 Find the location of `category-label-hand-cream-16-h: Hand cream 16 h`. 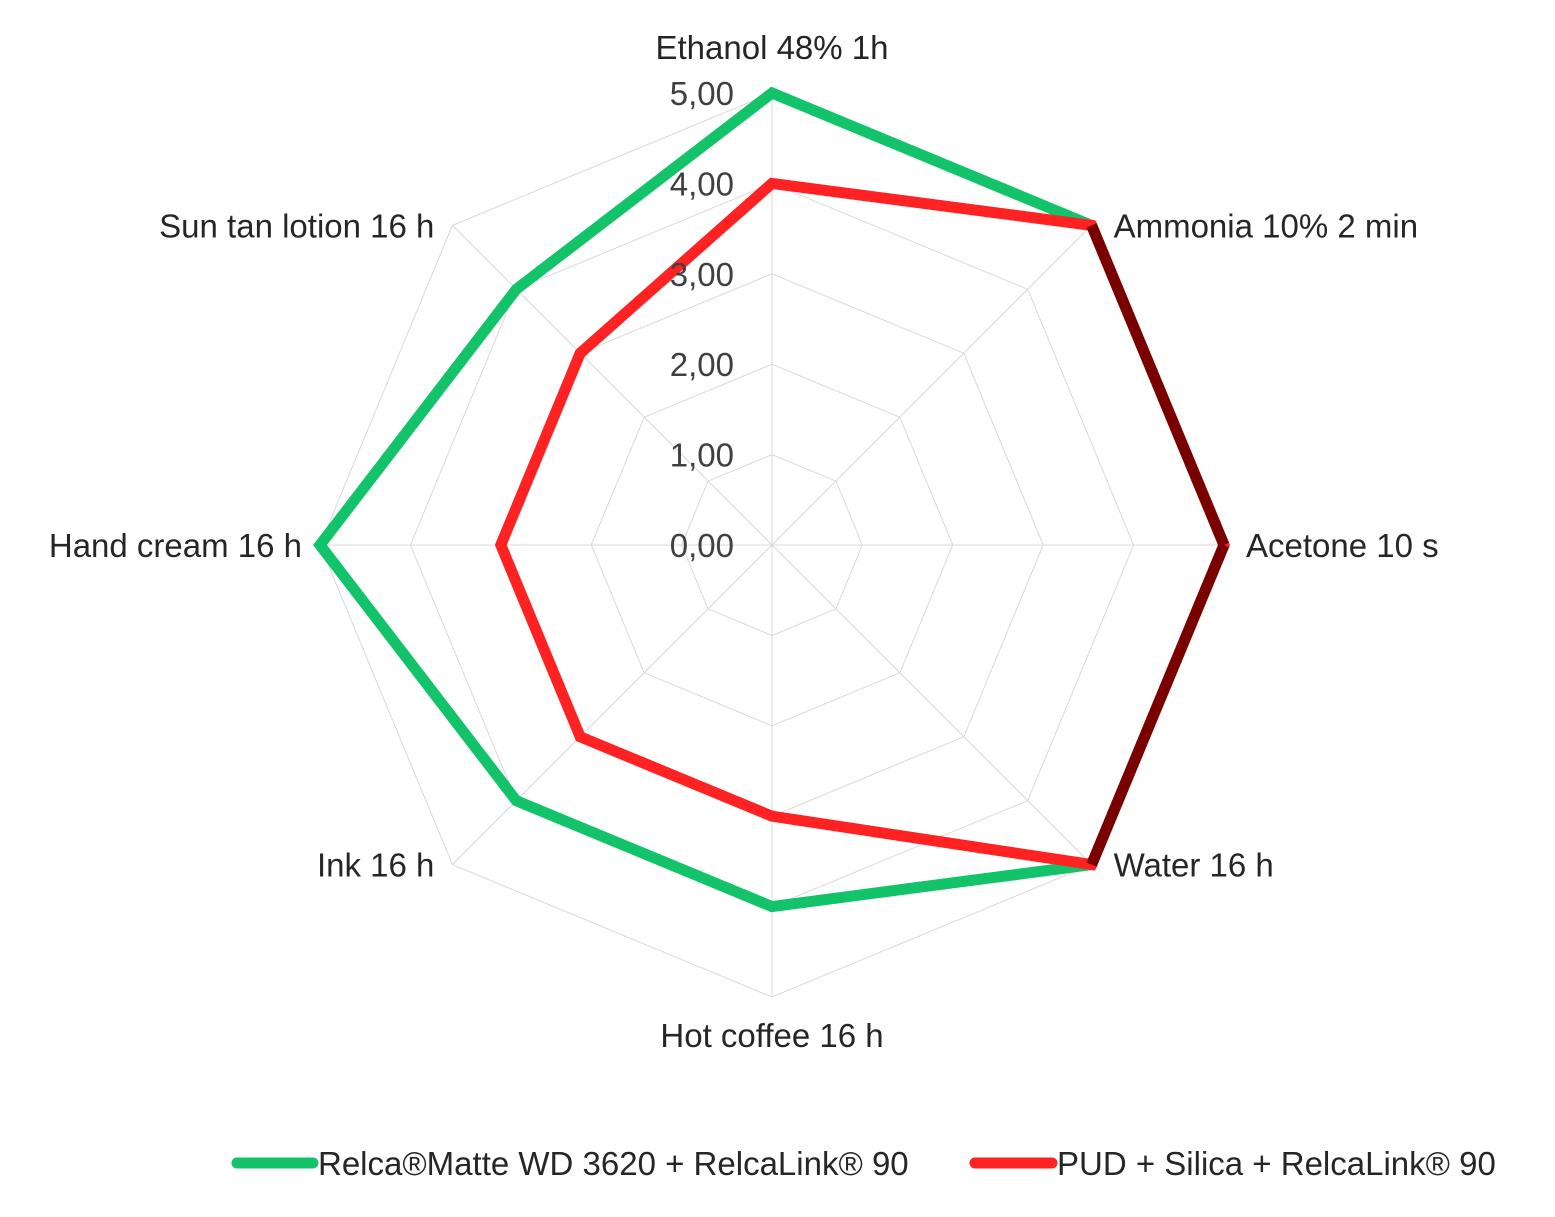

category-label-hand-cream-16-h: Hand cream 16 h is located at coordinates (175, 545).